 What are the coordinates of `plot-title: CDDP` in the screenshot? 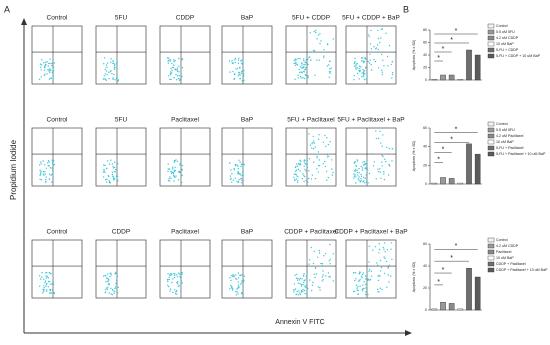 It's located at (121, 232).